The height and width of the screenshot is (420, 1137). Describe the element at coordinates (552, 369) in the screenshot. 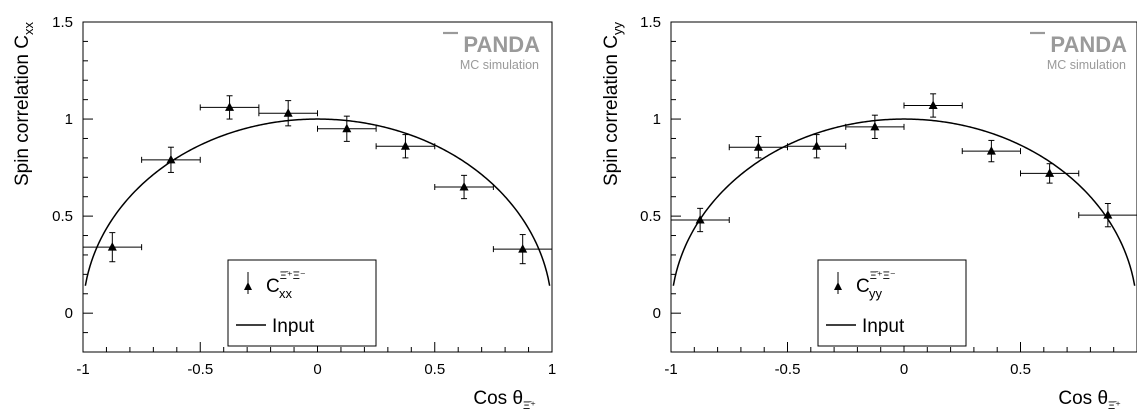

I see `x-tick-label: 1` at that location.